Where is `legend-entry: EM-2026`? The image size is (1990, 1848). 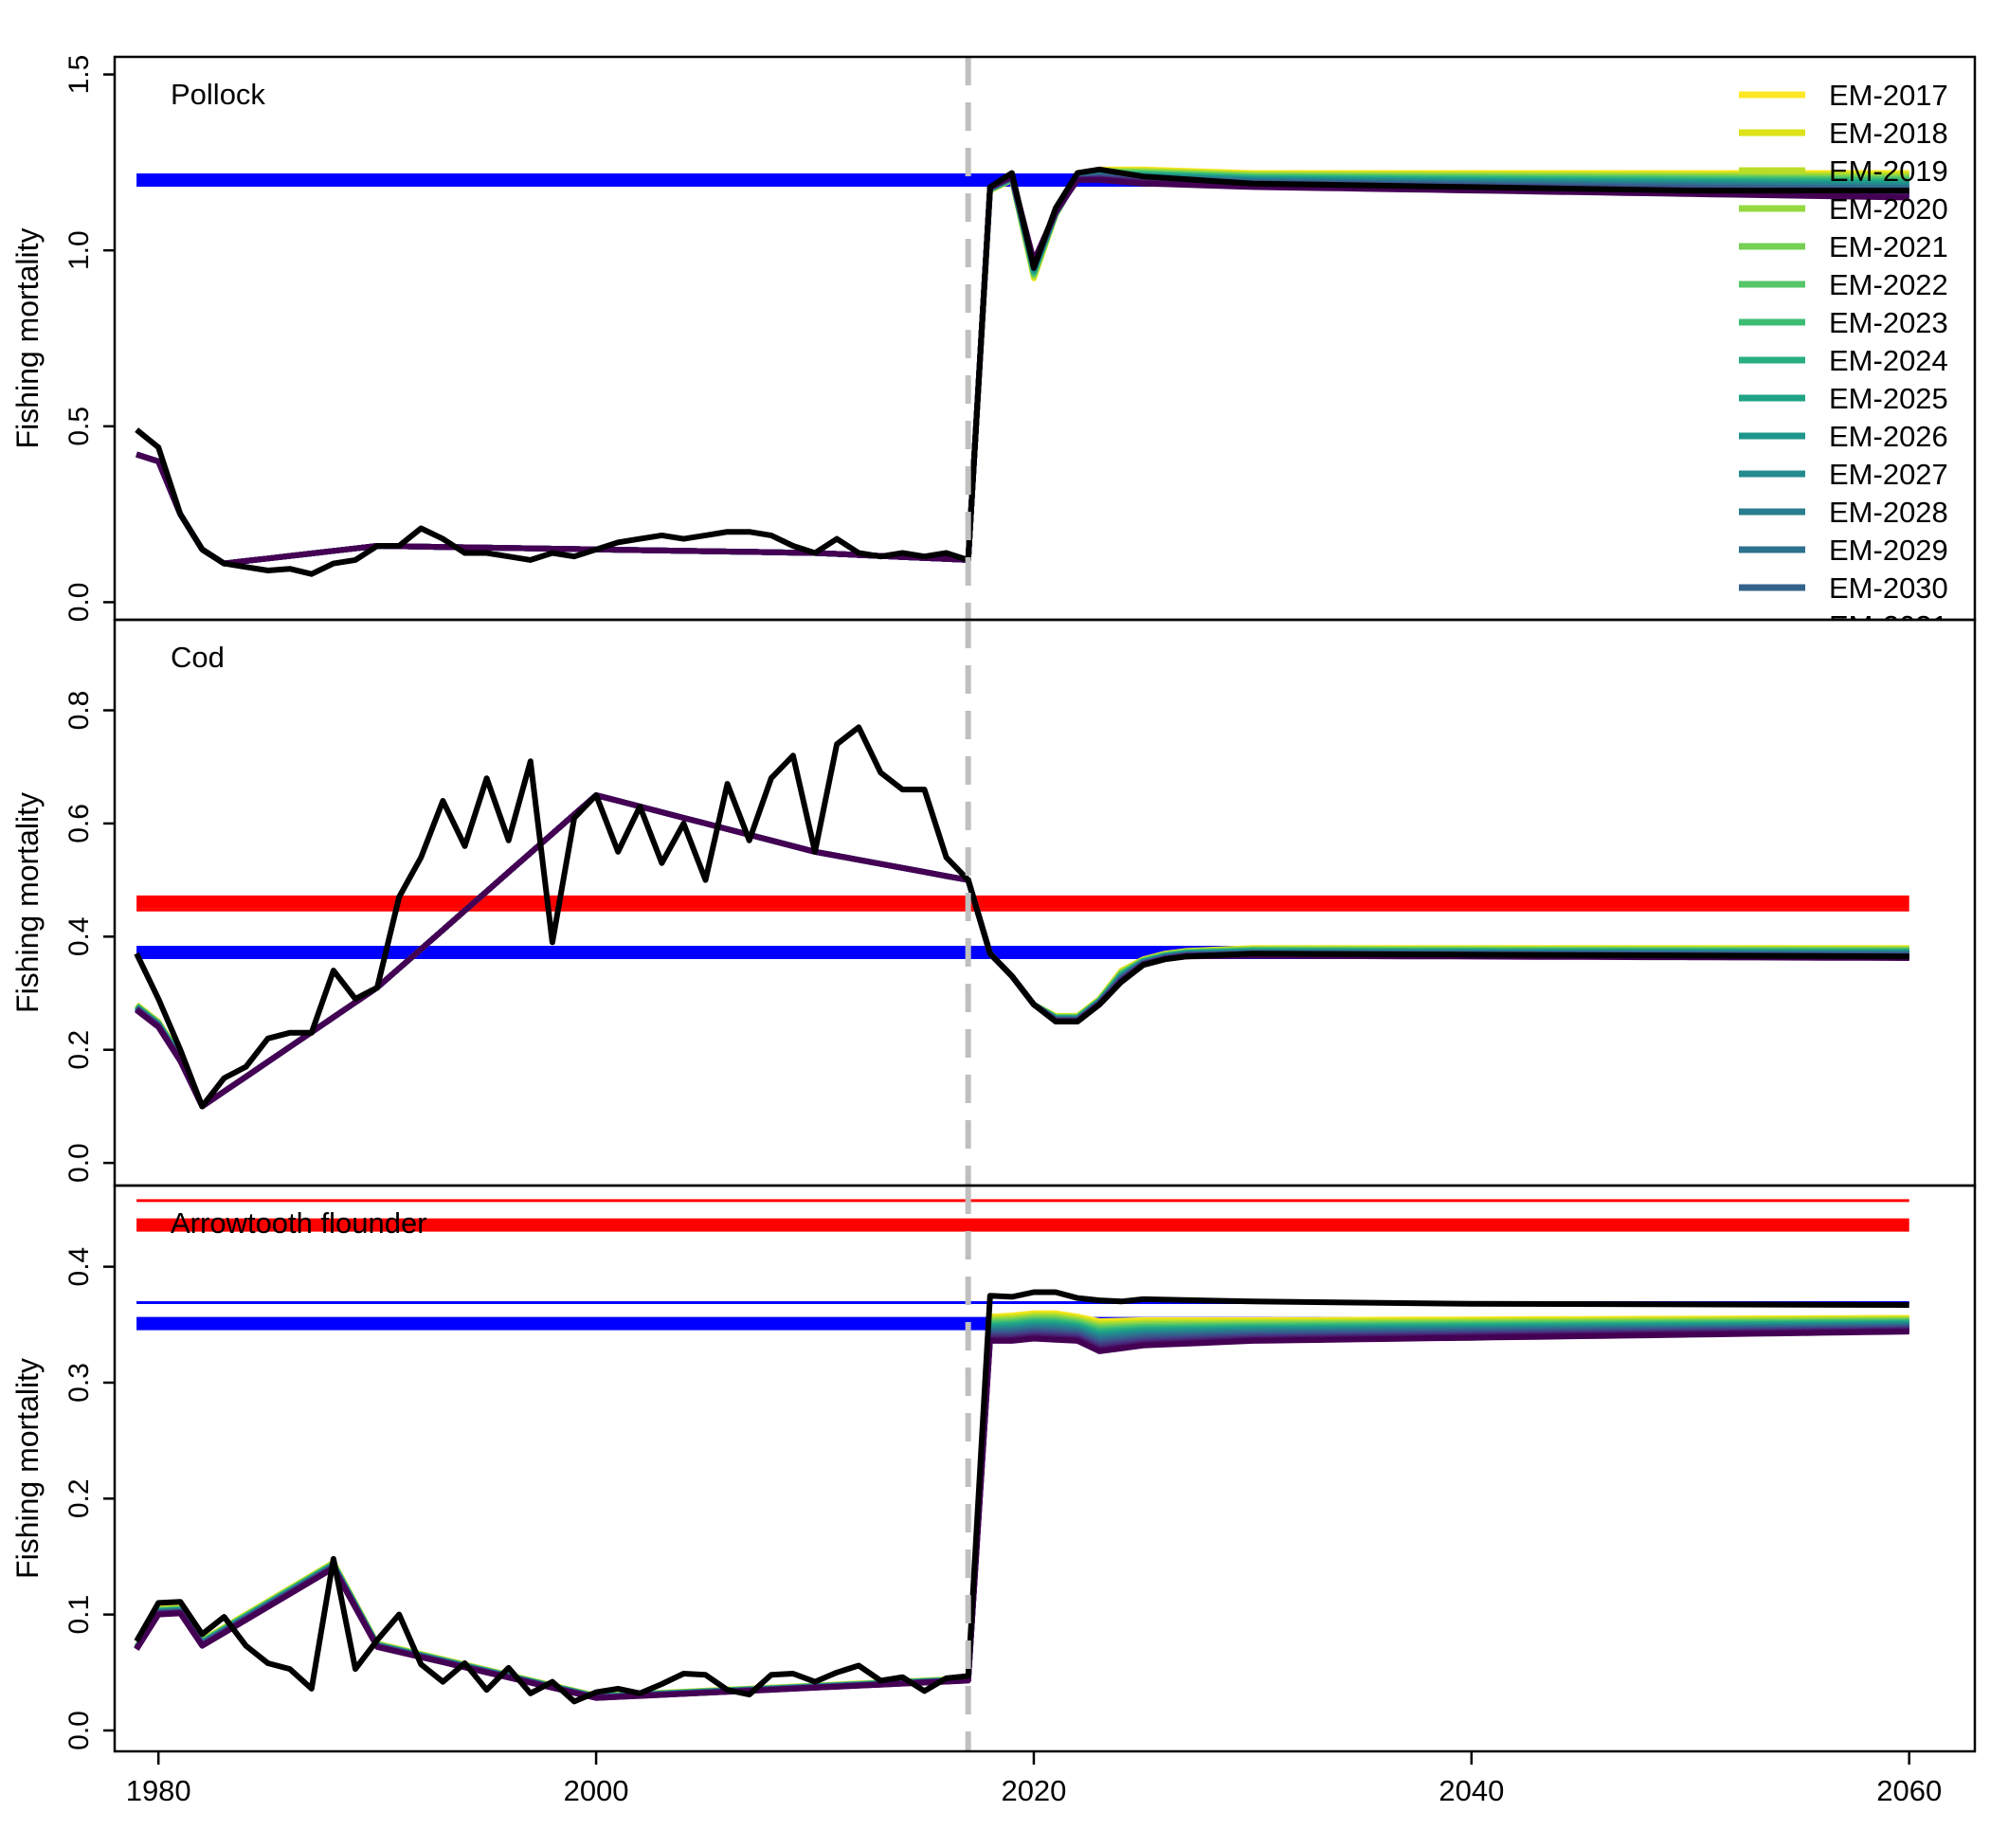
legend-entry: EM-2026 is located at coordinates (1888, 436).